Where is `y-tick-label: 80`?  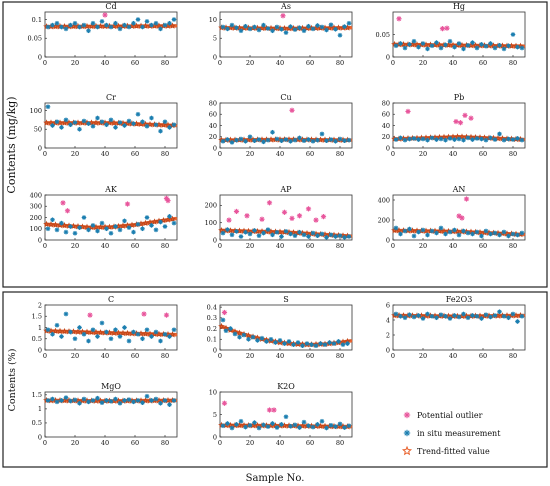
y-tick-label: 80 is located at coordinates (213, 103).